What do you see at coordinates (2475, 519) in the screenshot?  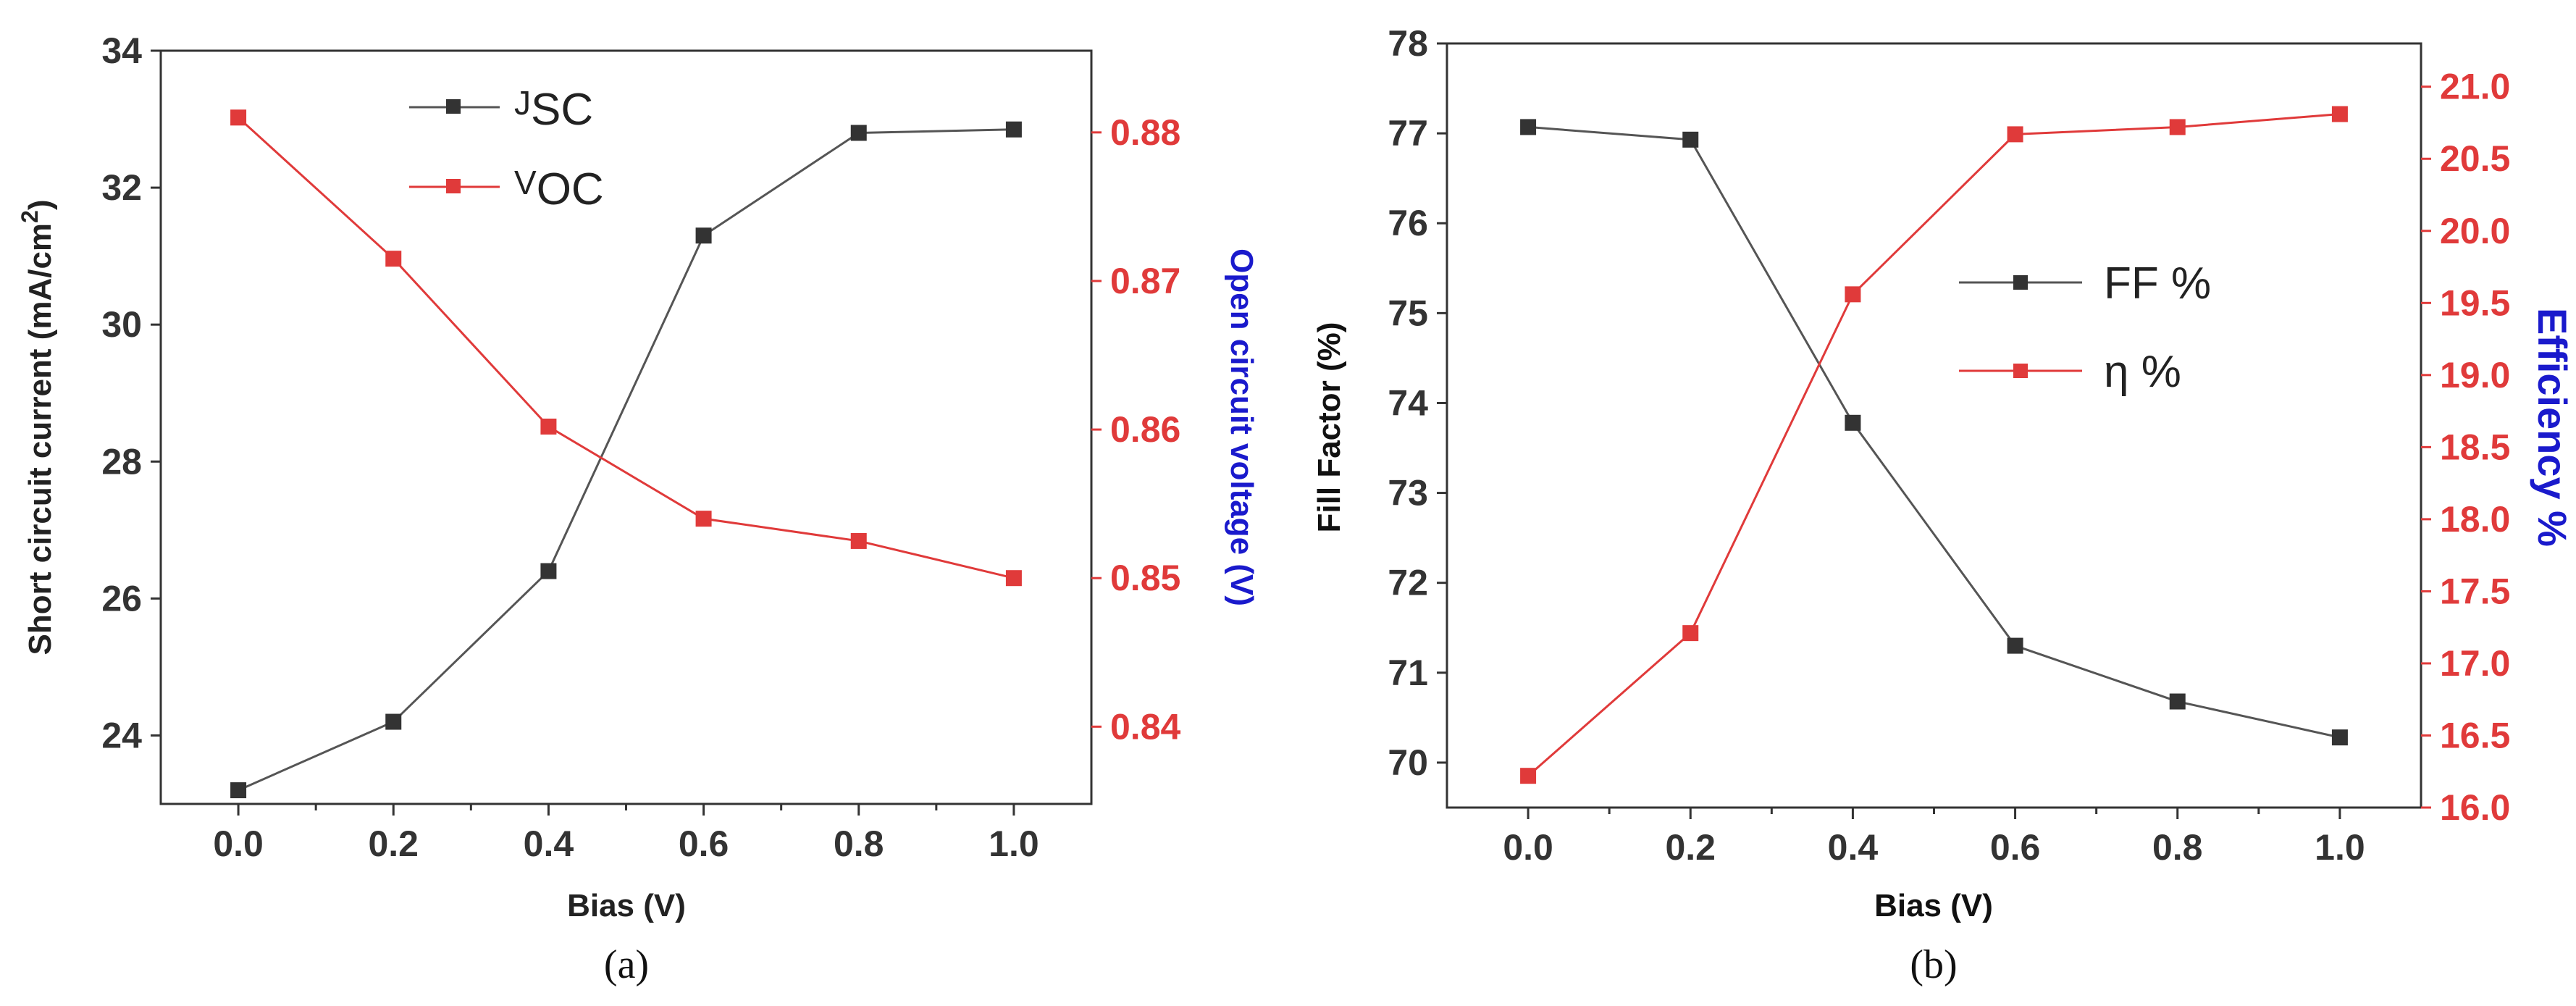 I see `right-y-tick-label: 18.0` at bounding box center [2475, 519].